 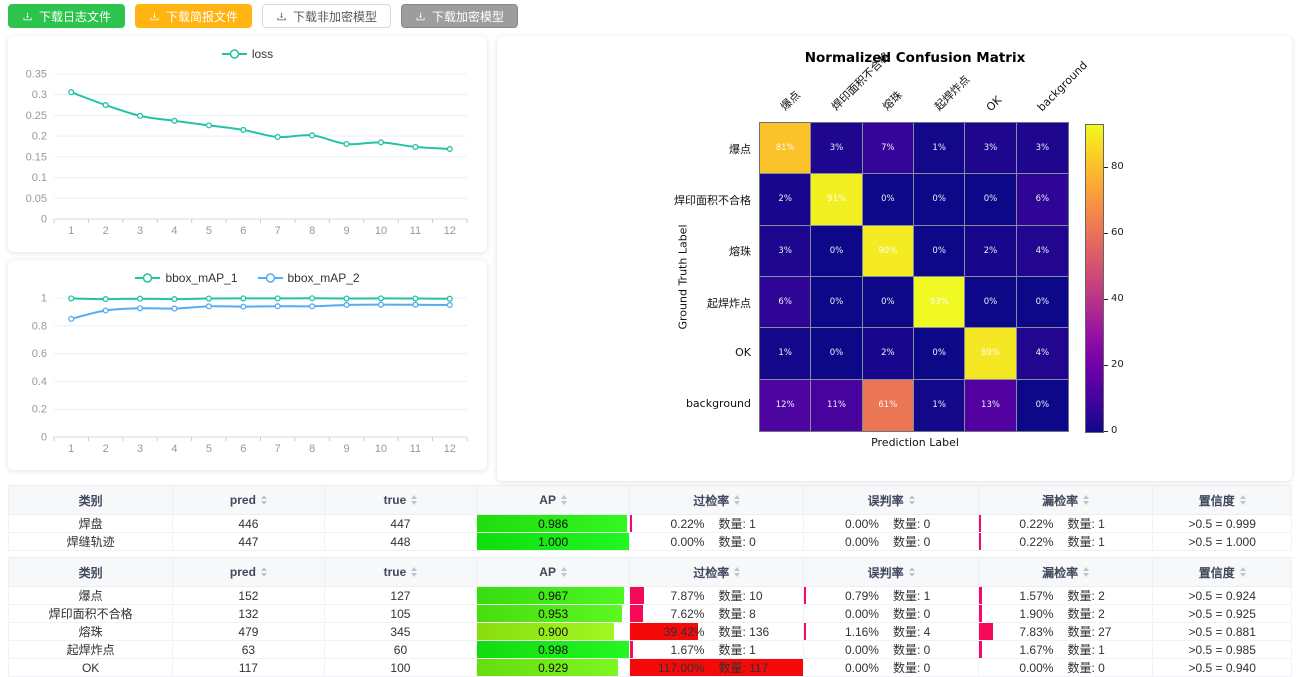 I want to click on download-plain-model-button: 下载非加密模型, so click(x=327, y=16).